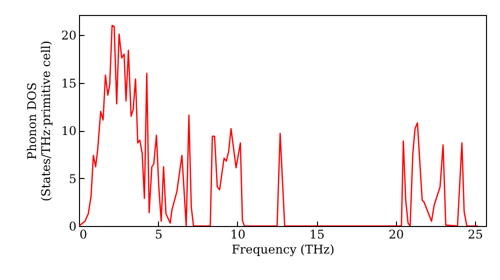  Describe the element at coordinates (283, 249) in the screenshot. I see `x-axis-title: Frequency (THz)` at that location.